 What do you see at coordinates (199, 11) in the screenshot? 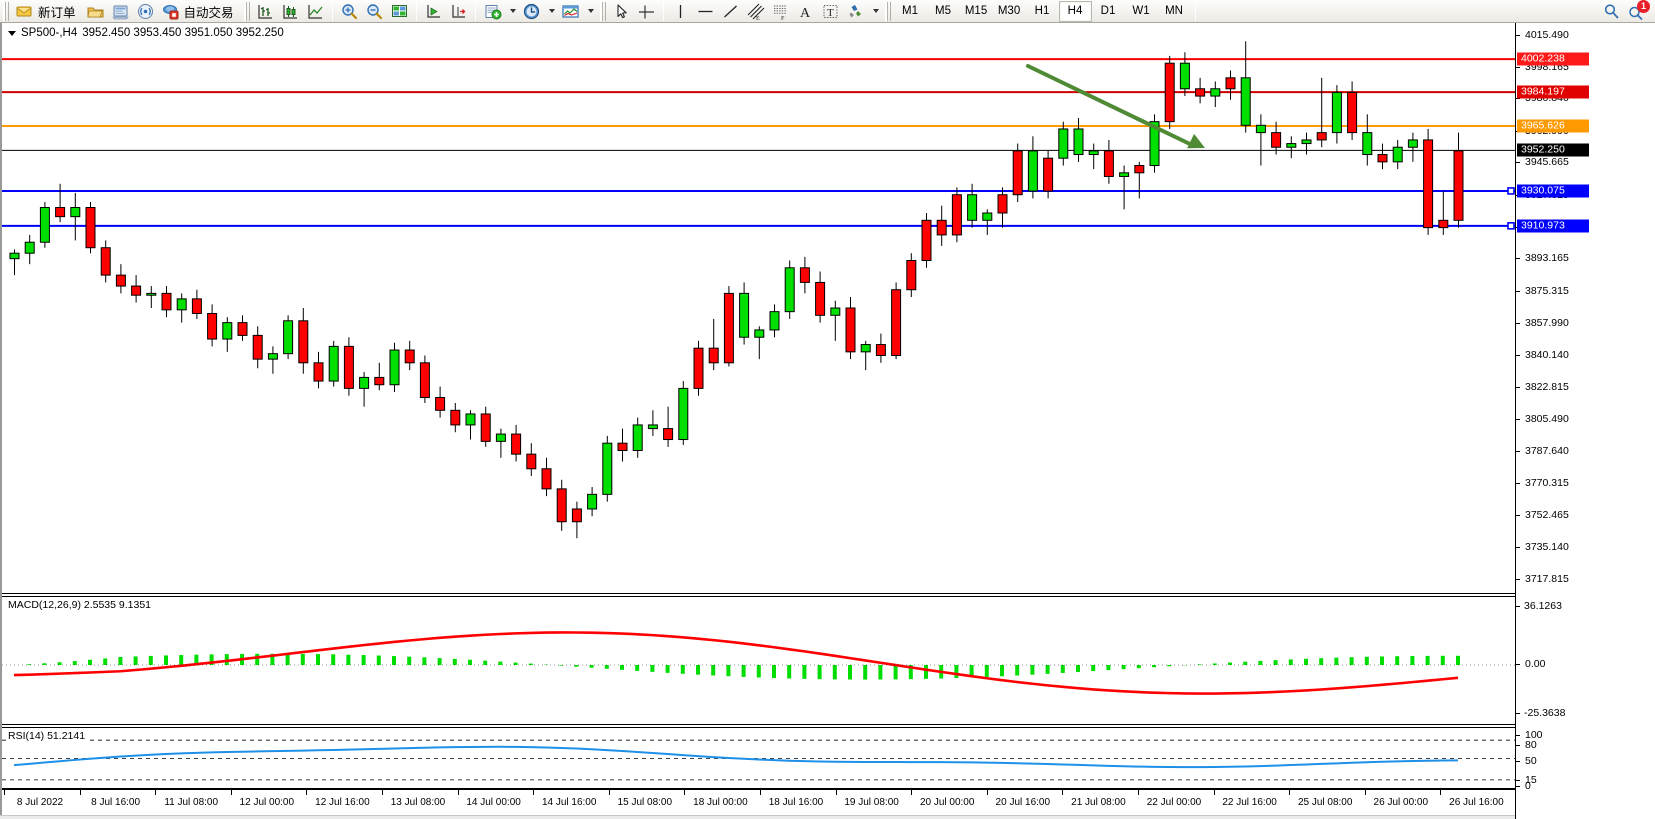
I see `autotrading-button: 自动交易` at bounding box center [199, 11].